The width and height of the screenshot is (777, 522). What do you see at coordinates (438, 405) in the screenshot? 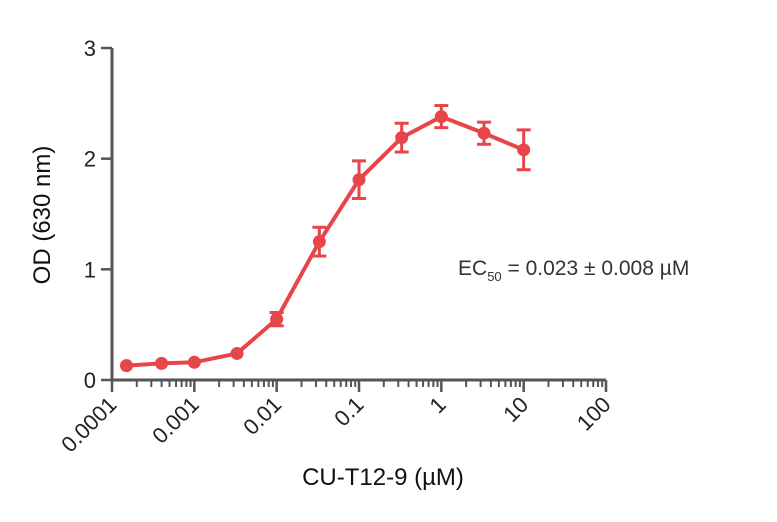
I see `x-tick-label-1: 1` at bounding box center [438, 405].